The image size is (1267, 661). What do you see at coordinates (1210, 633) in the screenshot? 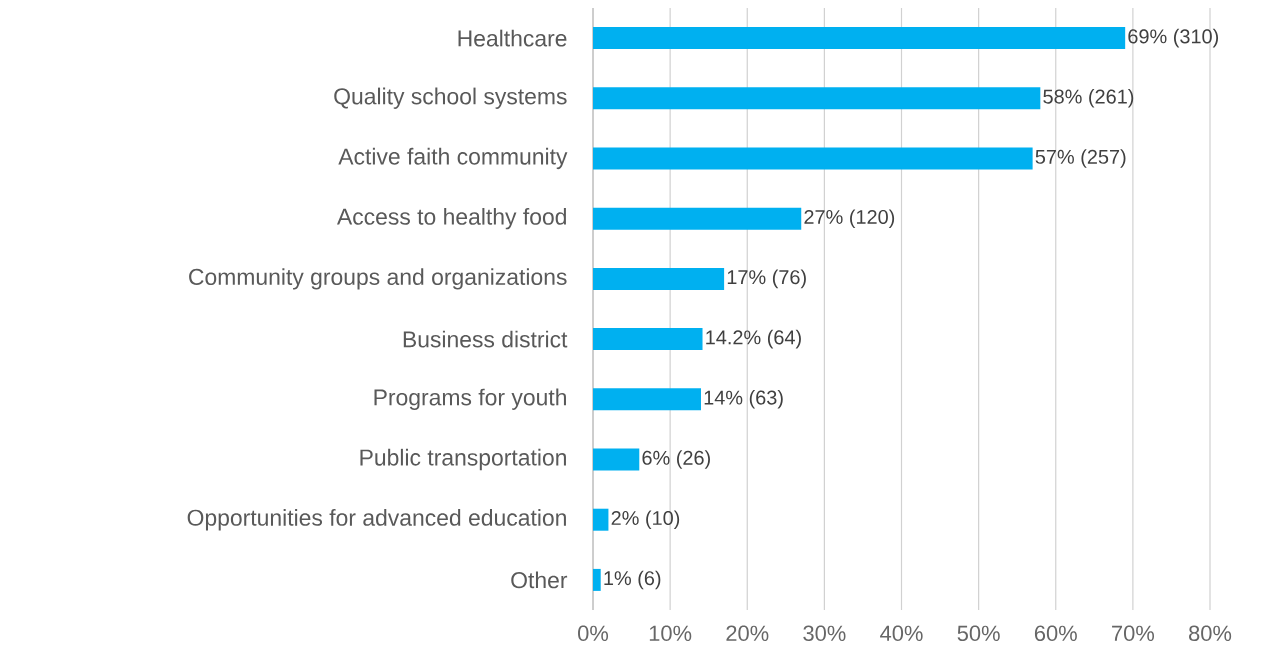
I see `x-tick-label: 80%` at bounding box center [1210, 633].